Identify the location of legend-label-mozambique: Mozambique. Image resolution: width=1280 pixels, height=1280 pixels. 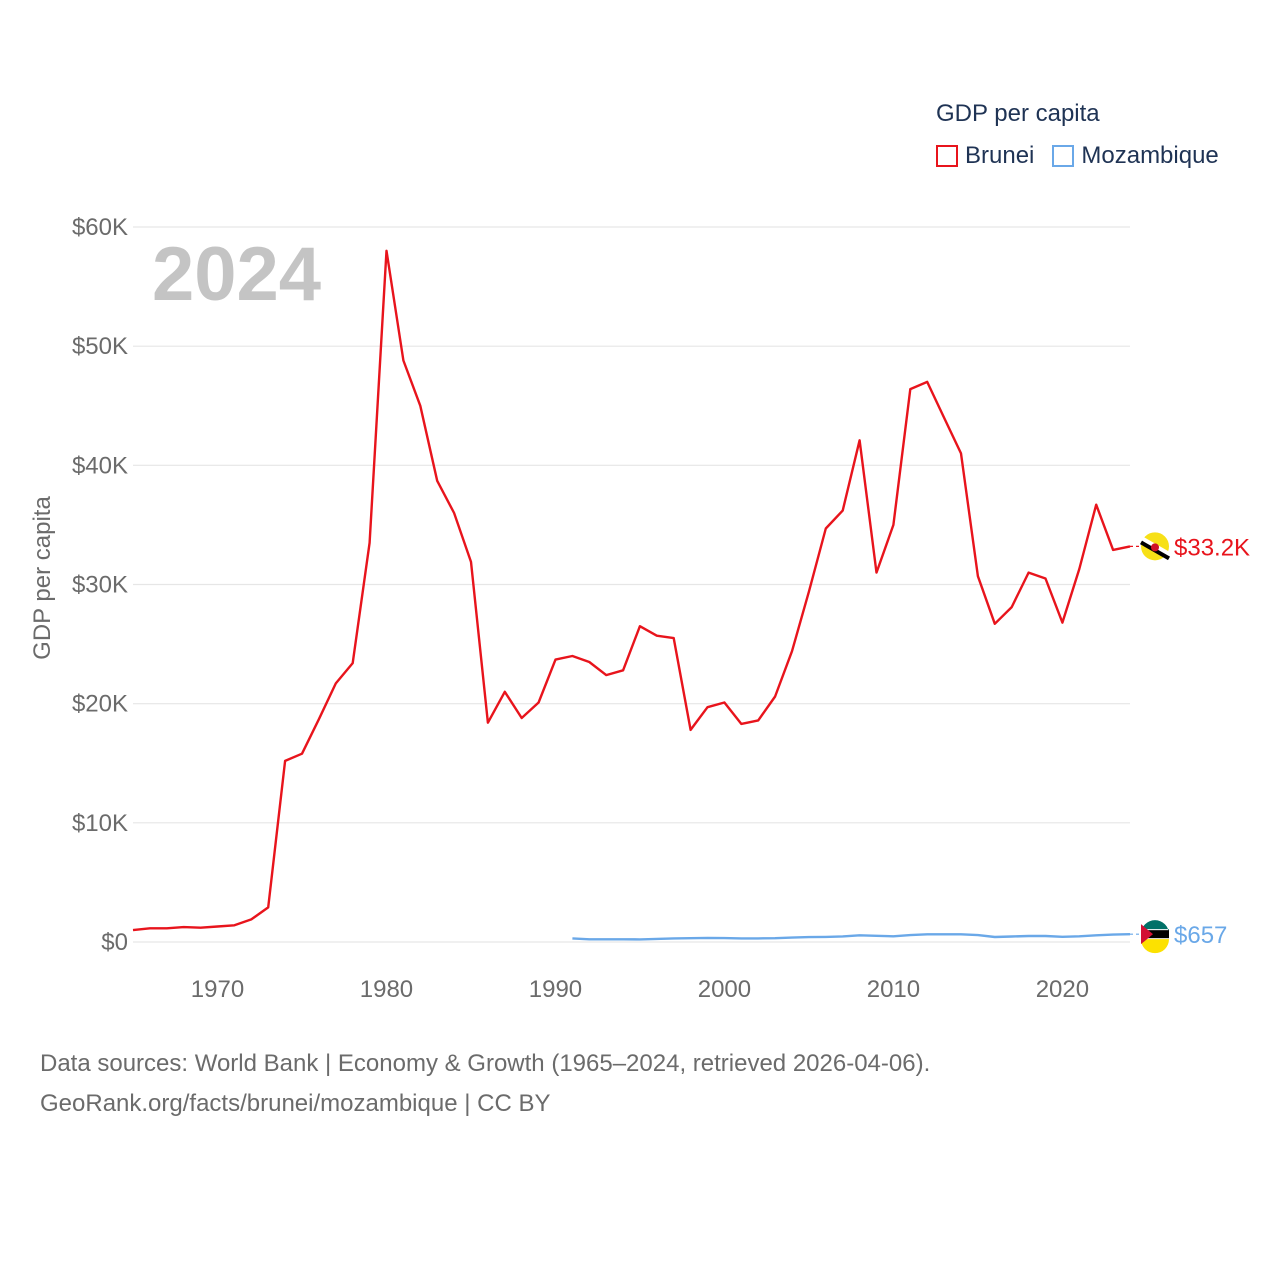
(1150, 155).